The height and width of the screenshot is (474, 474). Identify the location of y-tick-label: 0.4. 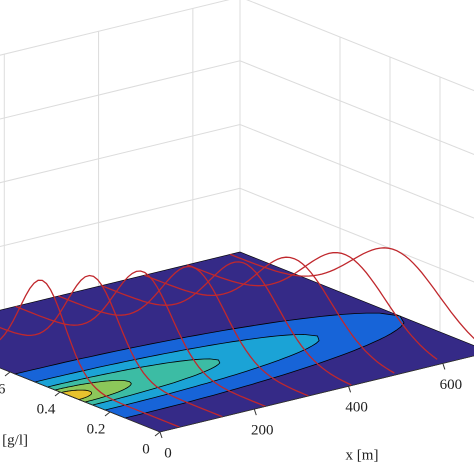
(46, 409).